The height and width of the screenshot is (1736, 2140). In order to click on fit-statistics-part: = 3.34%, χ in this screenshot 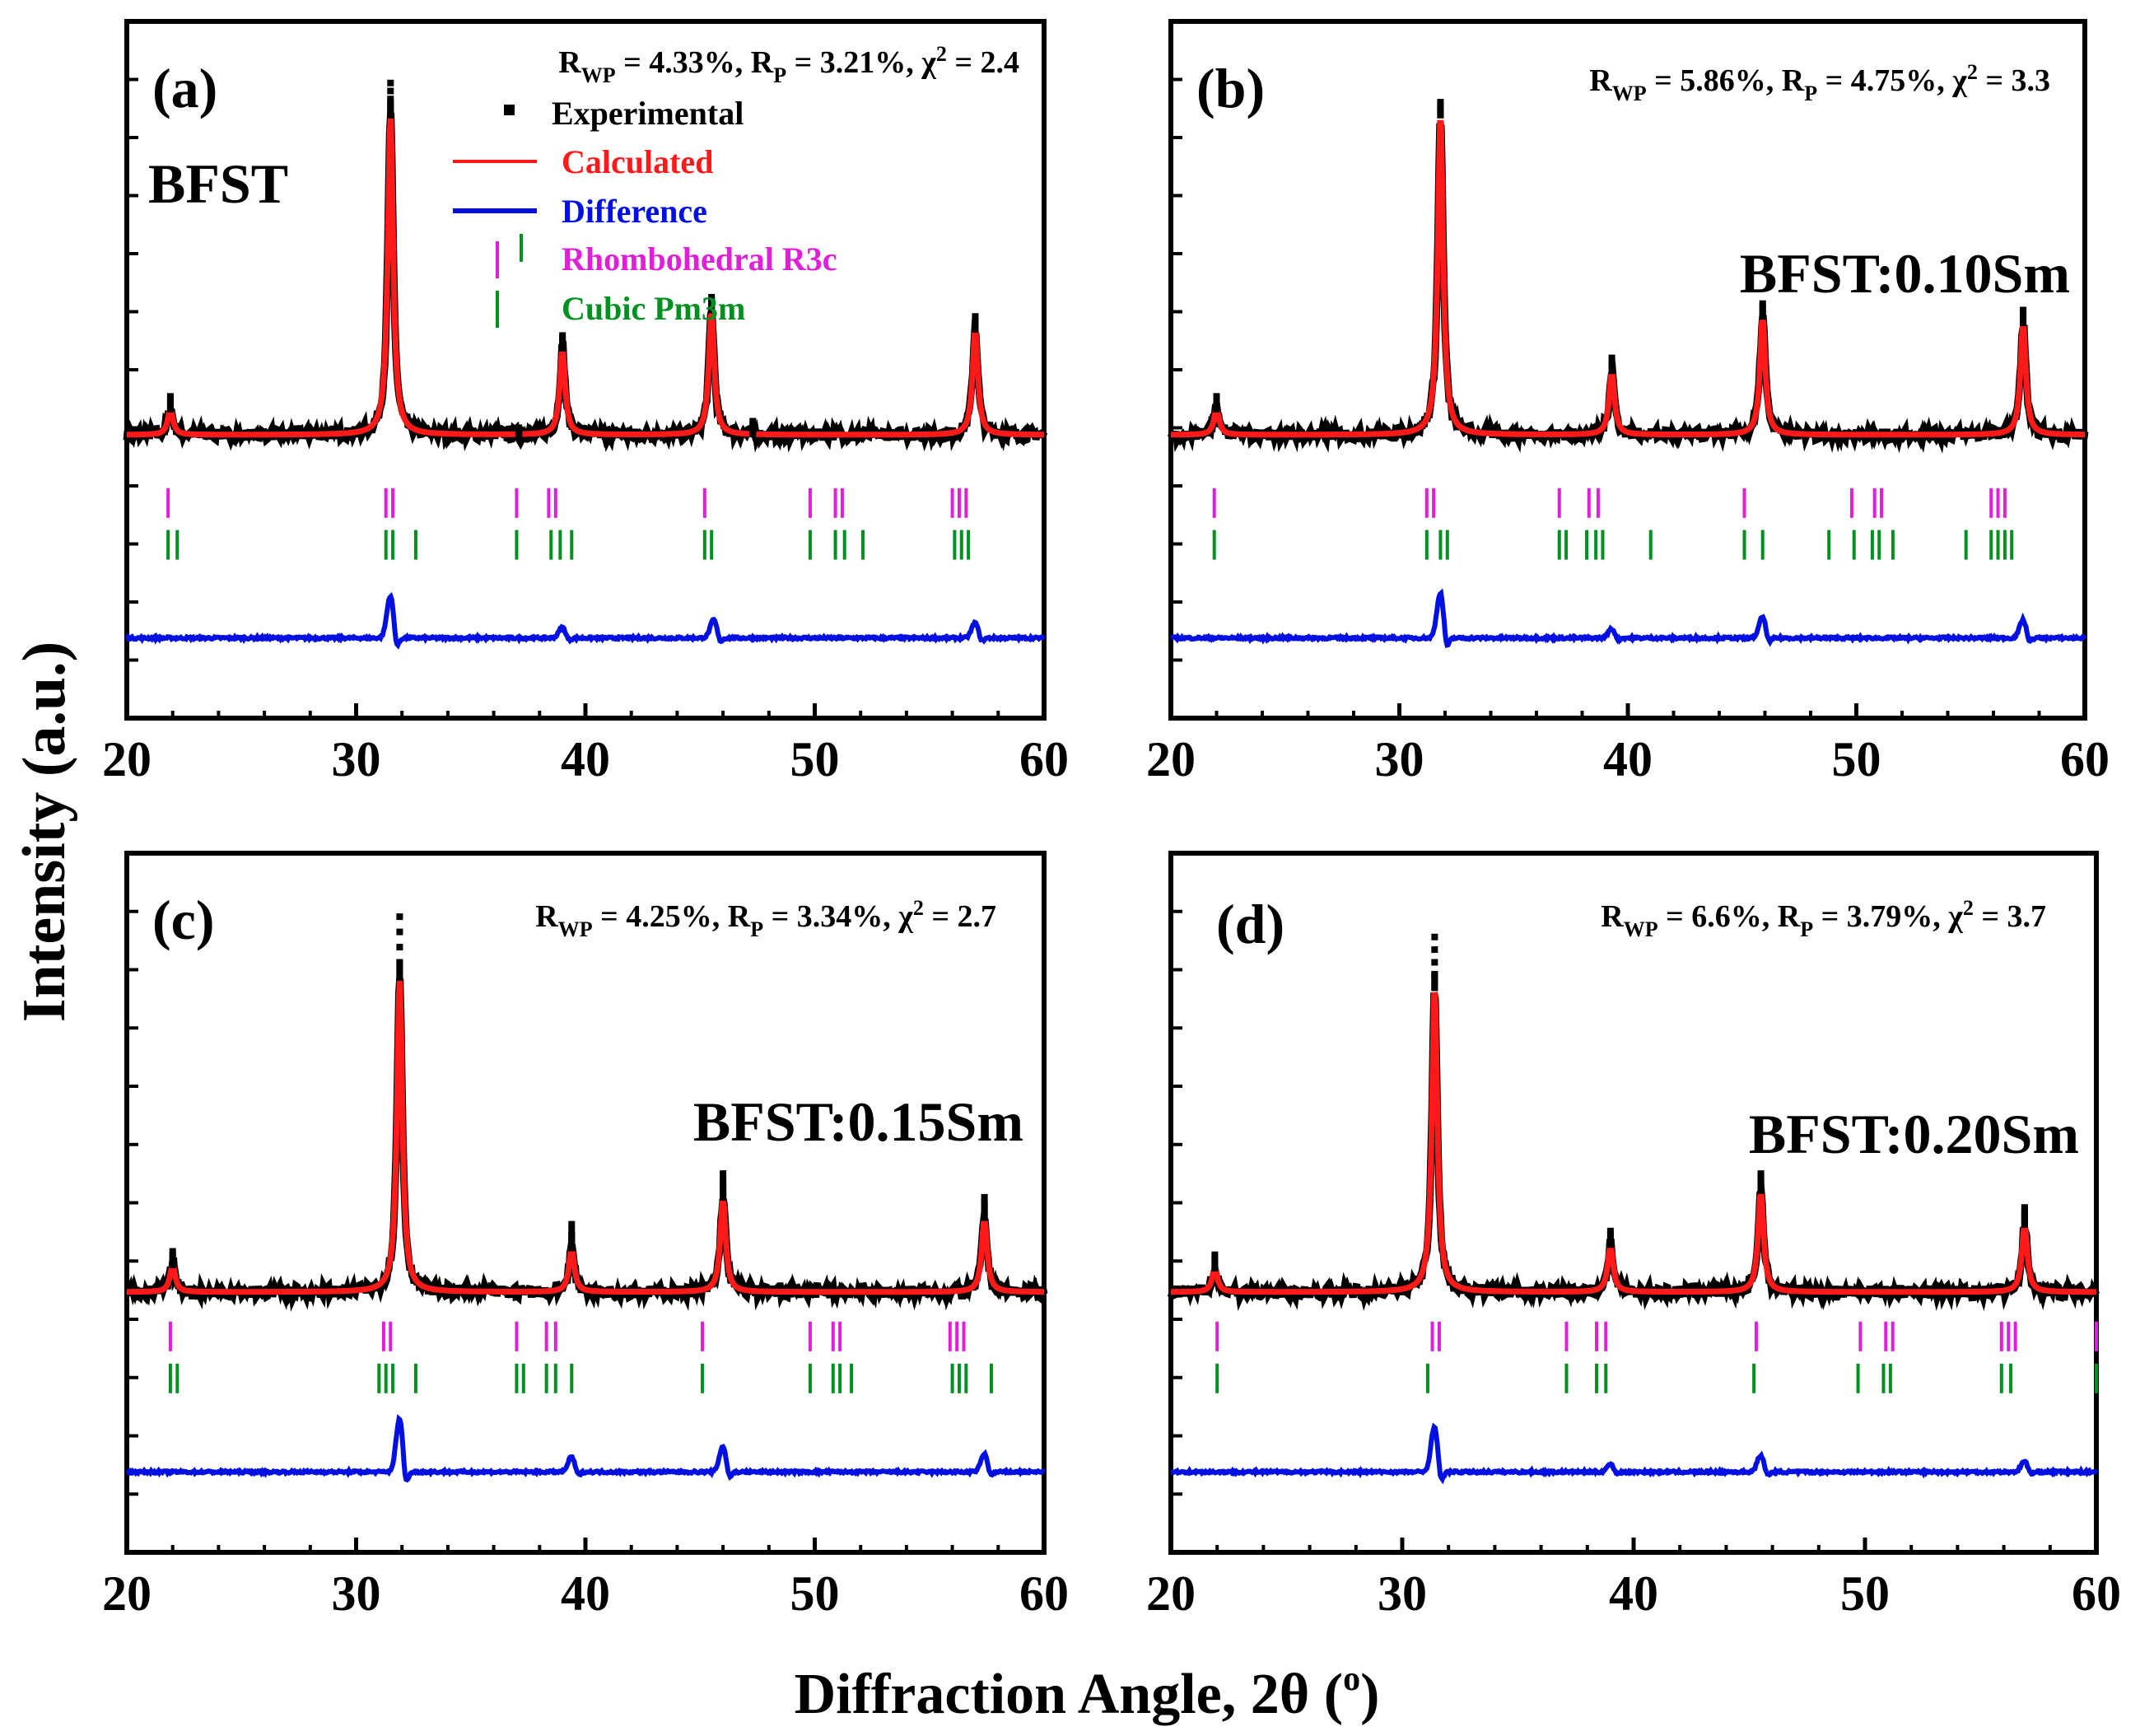, I will do `click(838, 916)`.